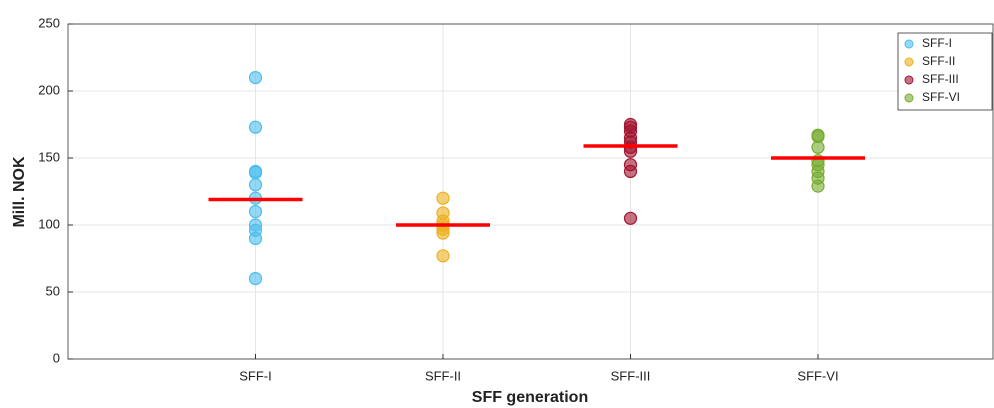 This screenshot has width=994, height=408. I want to click on legend-label: SFF-VI, so click(941, 97).